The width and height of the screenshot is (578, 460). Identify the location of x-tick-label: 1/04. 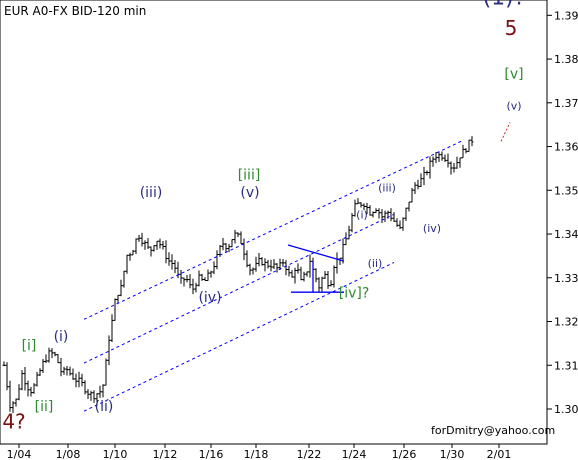
(19, 454).